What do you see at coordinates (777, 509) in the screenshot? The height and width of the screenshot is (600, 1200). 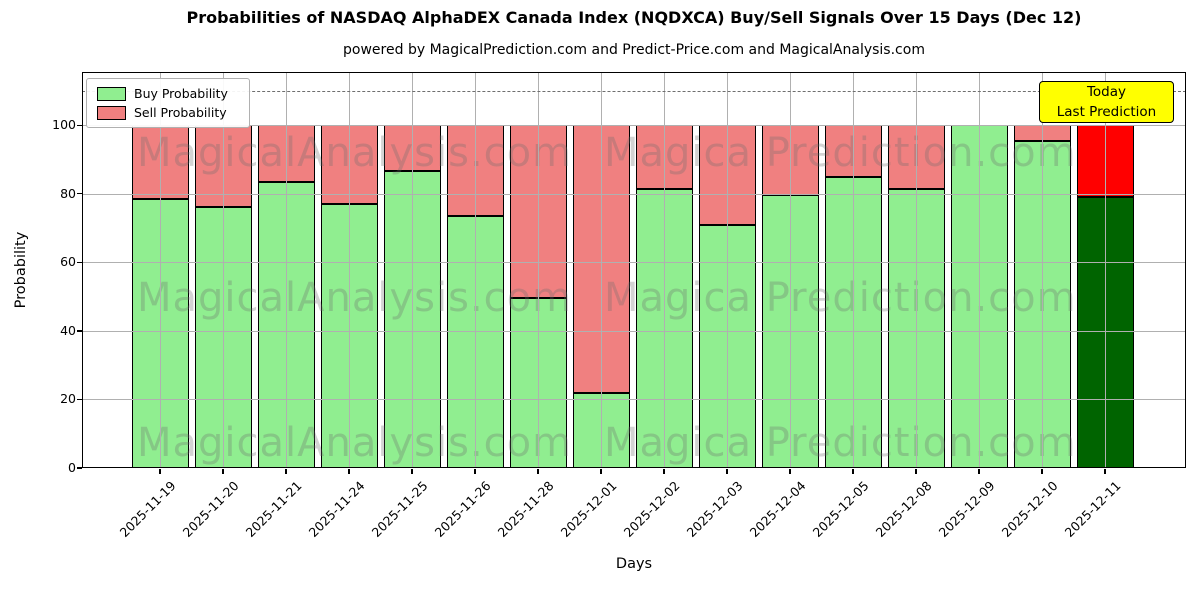 I see `x-tick-label: 2025-12-04` at bounding box center [777, 509].